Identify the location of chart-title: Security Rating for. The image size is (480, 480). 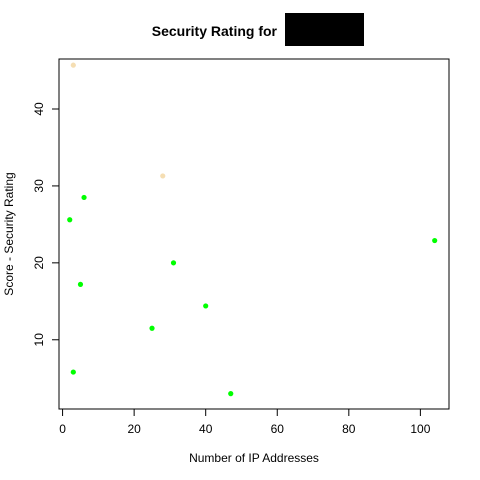
(215, 31).